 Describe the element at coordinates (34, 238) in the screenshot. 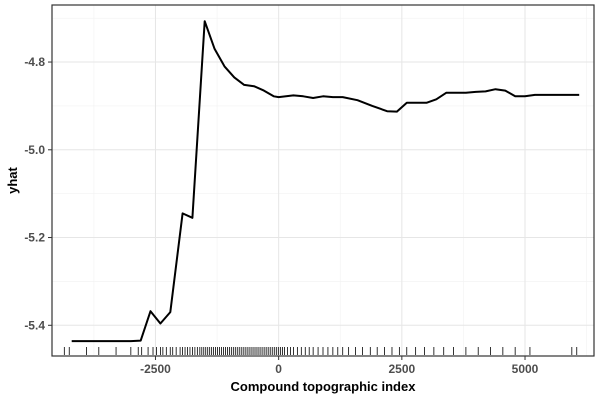

I see `y-tick-label: -5.2` at that location.